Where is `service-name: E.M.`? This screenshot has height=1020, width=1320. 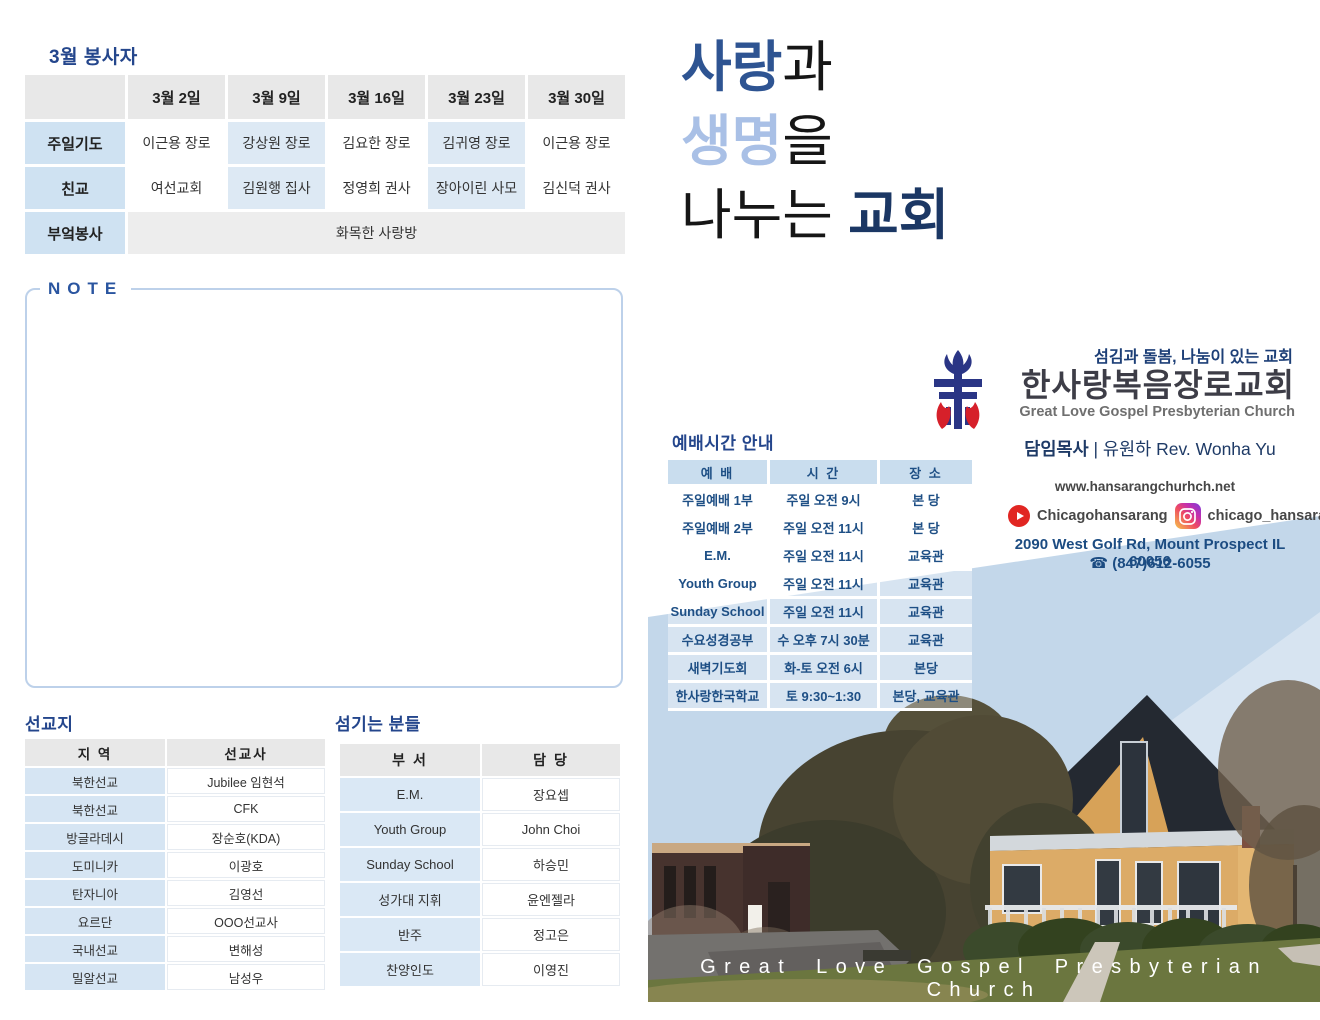 service-name: E.M. is located at coordinates (719, 557).